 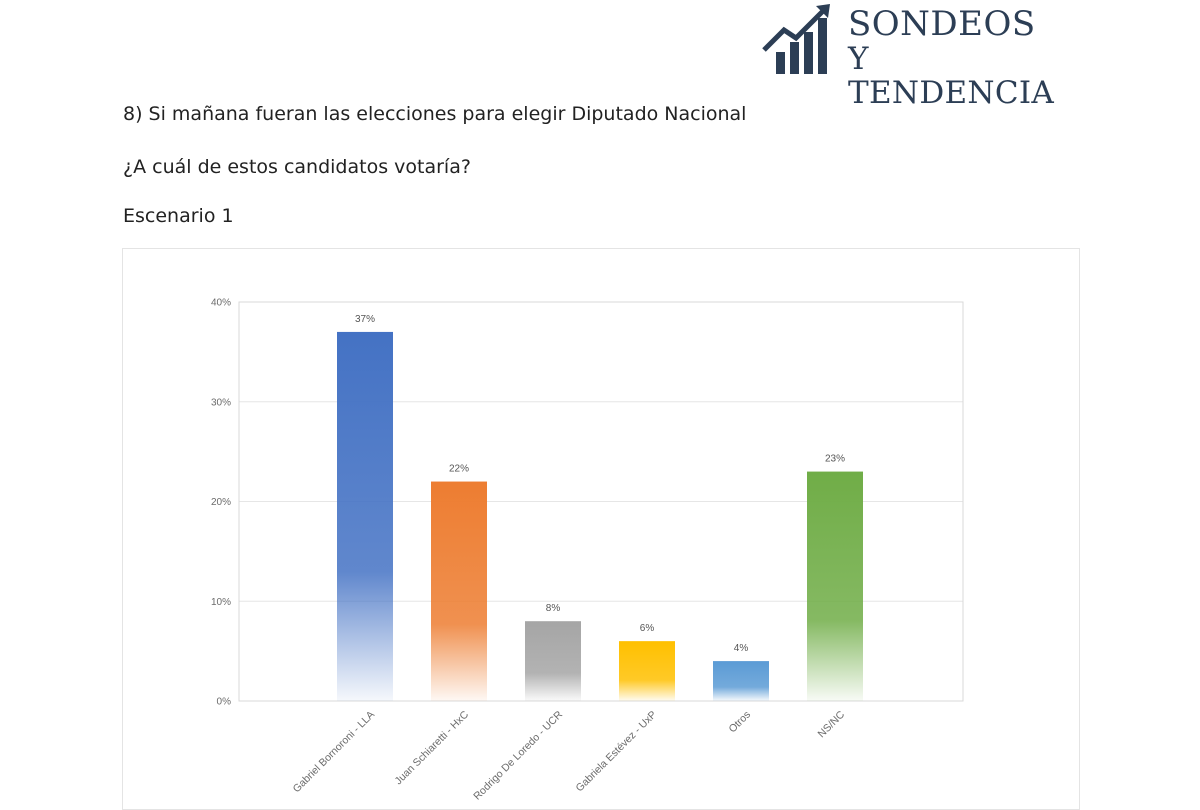 What do you see at coordinates (835, 459) in the screenshot?
I see `data-label: 23%` at bounding box center [835, 459].